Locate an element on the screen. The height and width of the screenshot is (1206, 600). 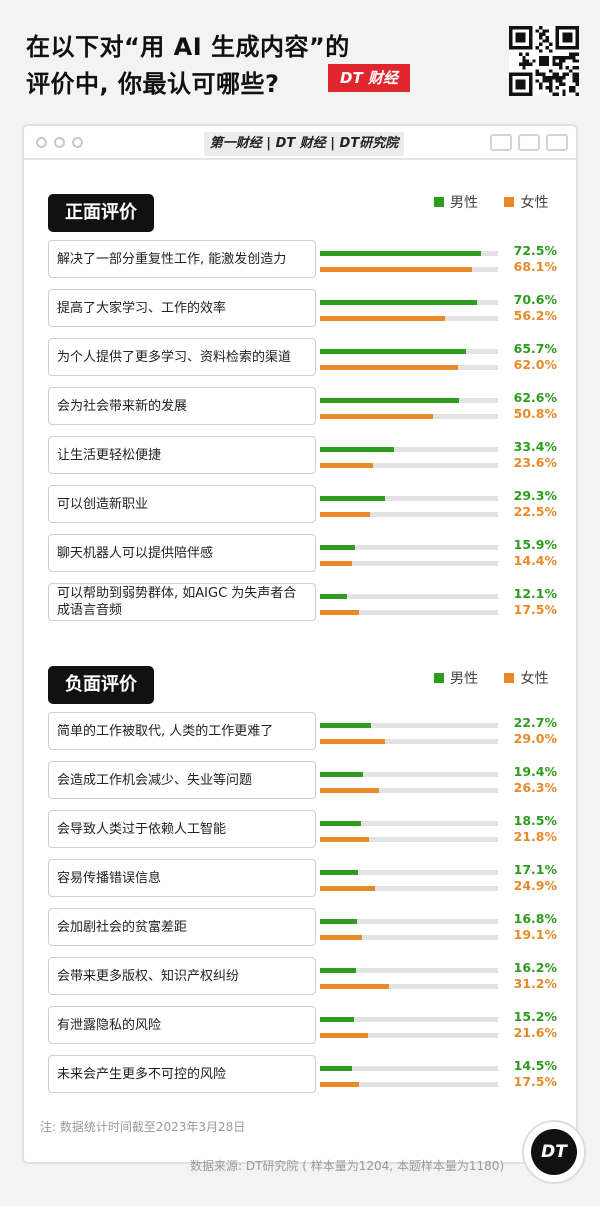
category-label: 会加剧社会的贫富差距 is located at coordinates (182, 927).